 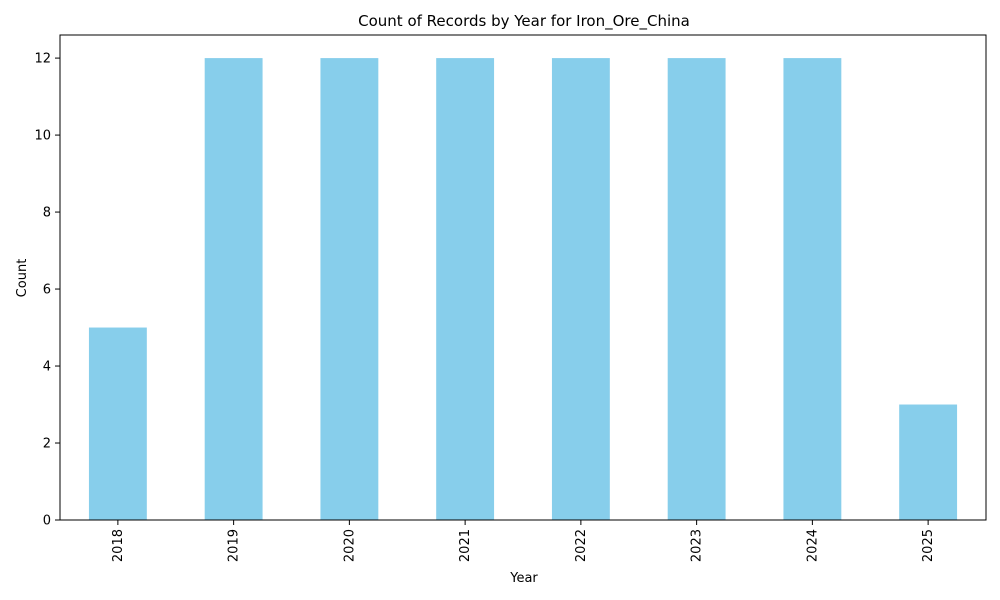 What do you see at coordinates (234, 545) in the screenshot?
I see `x-tick-label: 2019` at bounding box center [234, 545].